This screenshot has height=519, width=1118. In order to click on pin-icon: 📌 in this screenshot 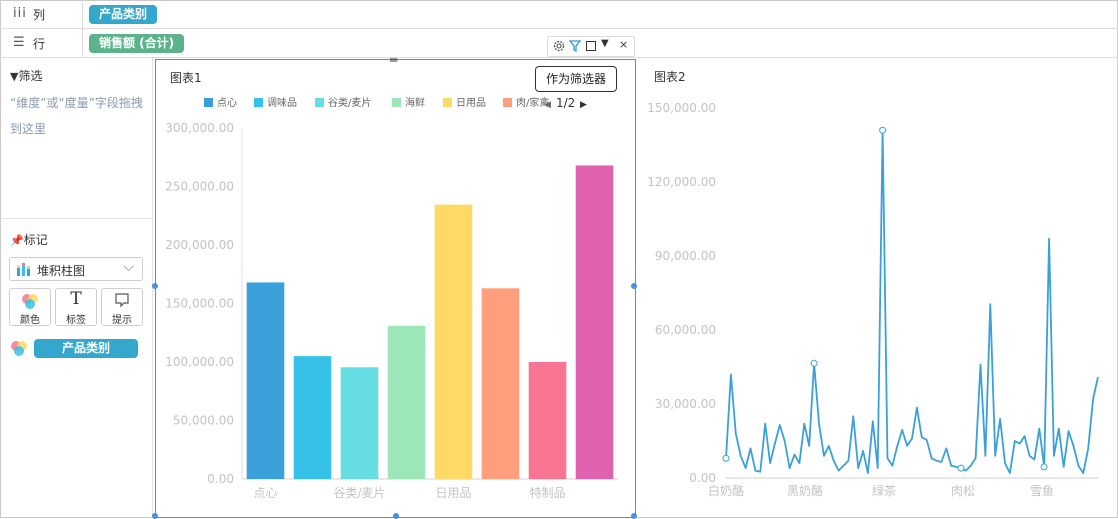, I will do `click(17, 240)`.